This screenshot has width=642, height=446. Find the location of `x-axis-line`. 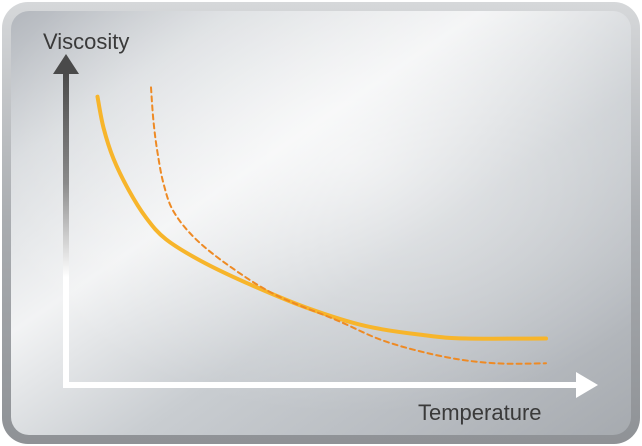

x-axis-line is located at coordinates (320, 385).